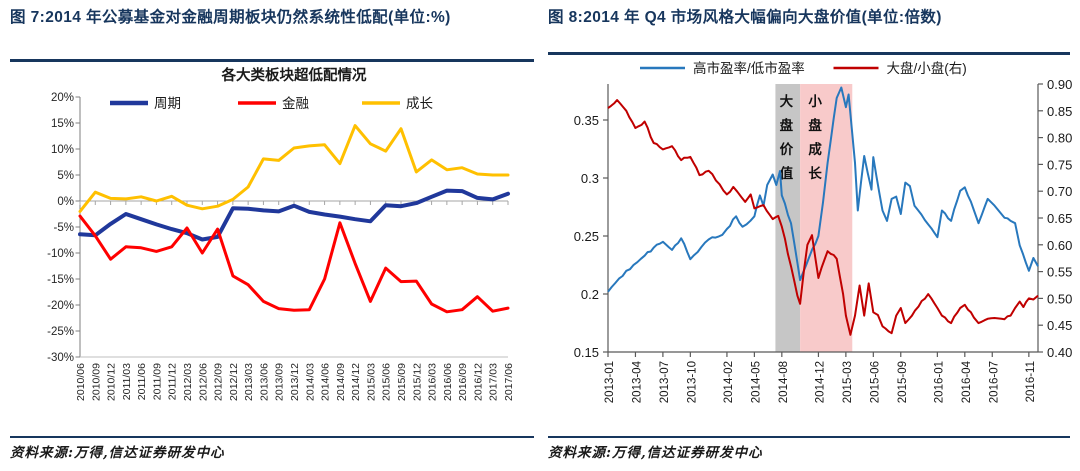  Describe the element at coordinates (294, 215) in the screenshot. I see `series-line-周期` at that location.